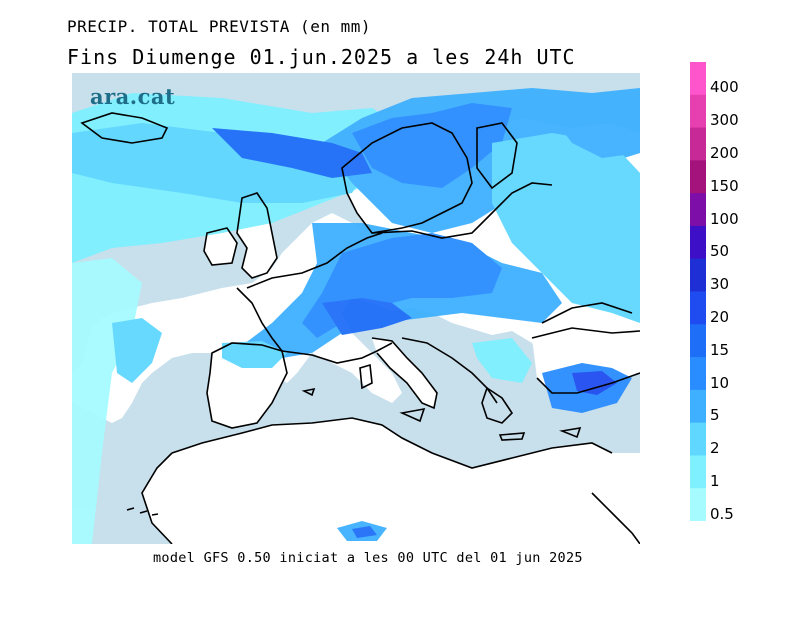  What do you see at coordinates (720, 349) in the screenshot?
I see `legend-label: 15` at bounding box center [720, 349].